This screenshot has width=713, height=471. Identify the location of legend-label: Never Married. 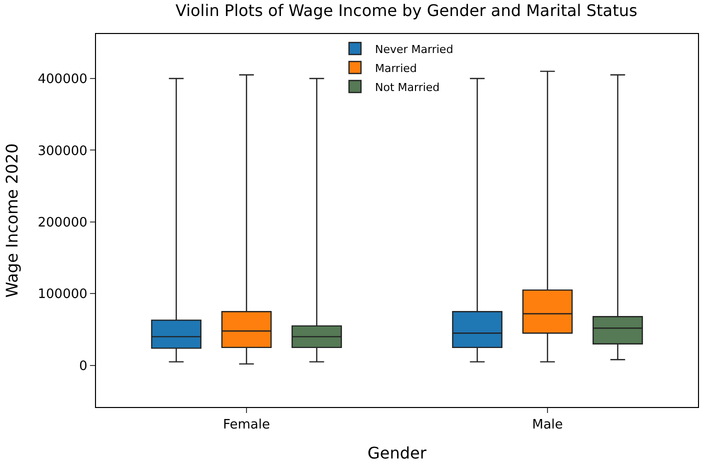
(414, 49).